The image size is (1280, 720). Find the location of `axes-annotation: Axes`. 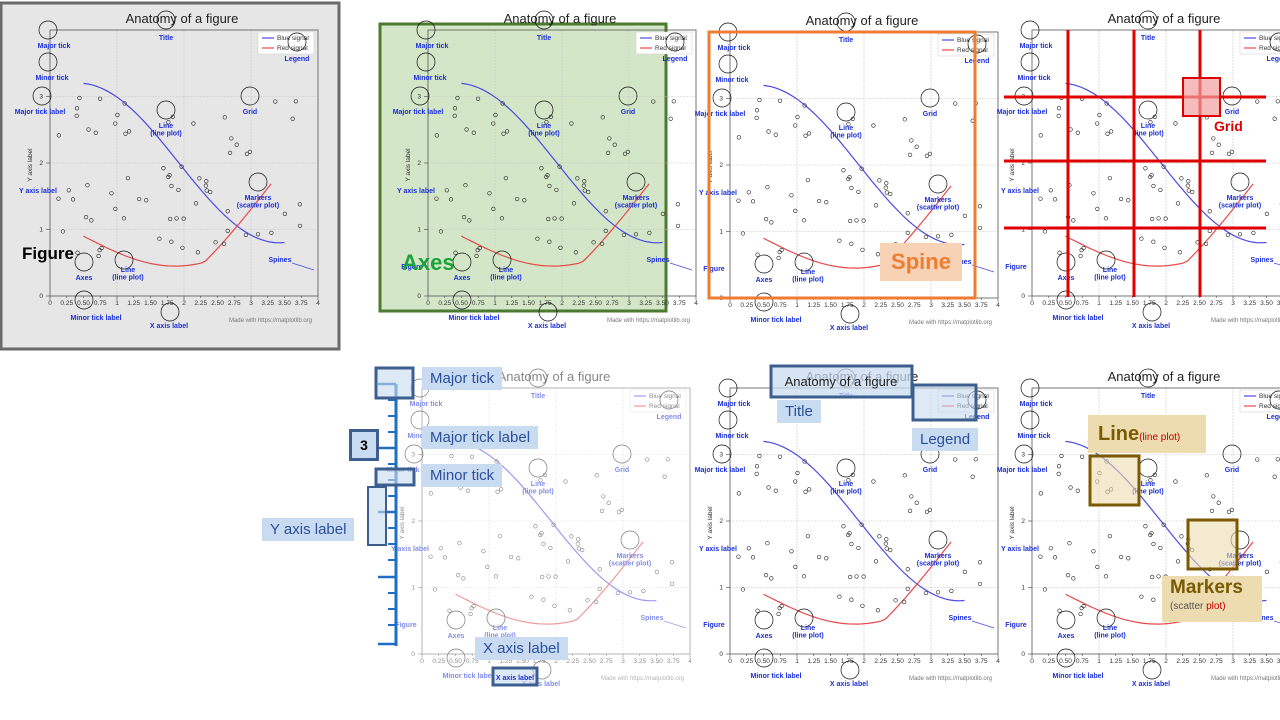

axes-annotation: Axes is located at coordinates (1066, 278).